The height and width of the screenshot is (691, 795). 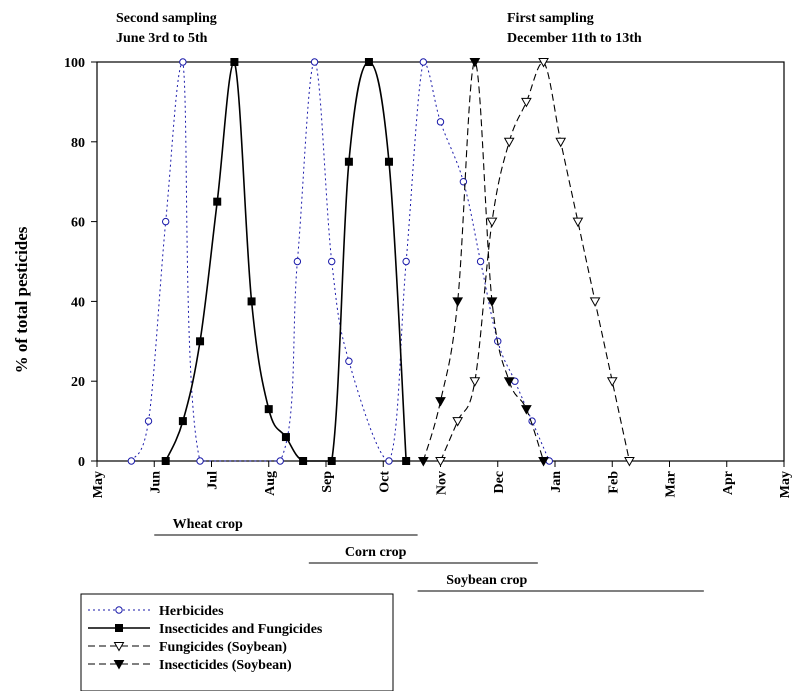 I want to click on x-tick-label: Apr, so click(x=728, y=483).